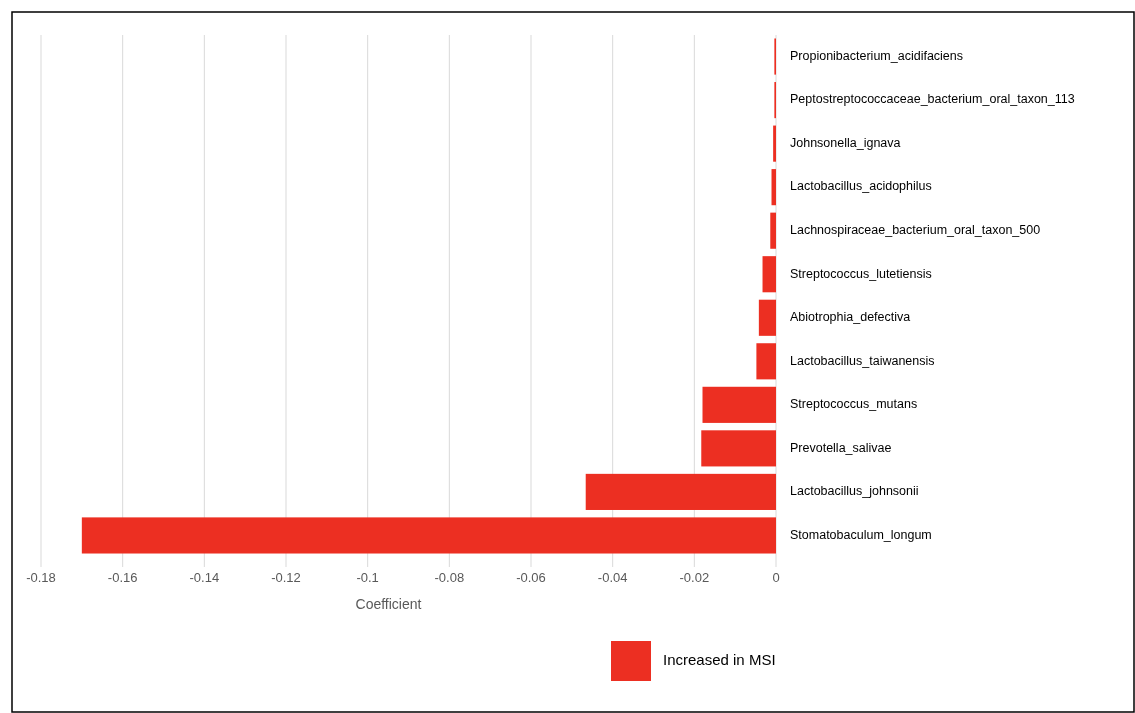 This screenshot has height=713, width=1135. I want to click on x-tick-label: -0.02, so click(694, 577).